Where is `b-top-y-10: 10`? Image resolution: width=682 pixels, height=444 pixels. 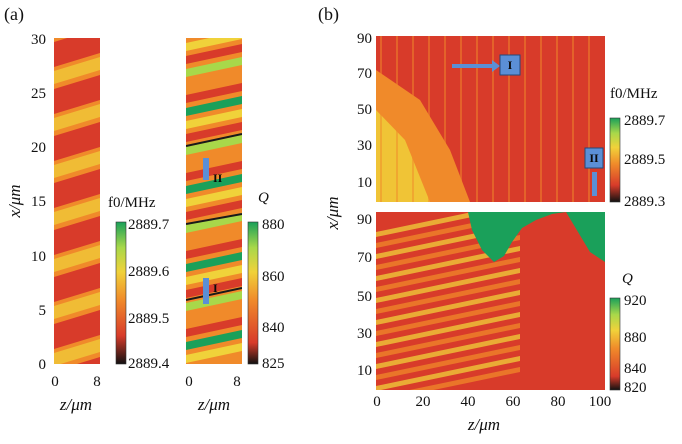 b-top-y-10: 10 is located at coordinates (364, 183).